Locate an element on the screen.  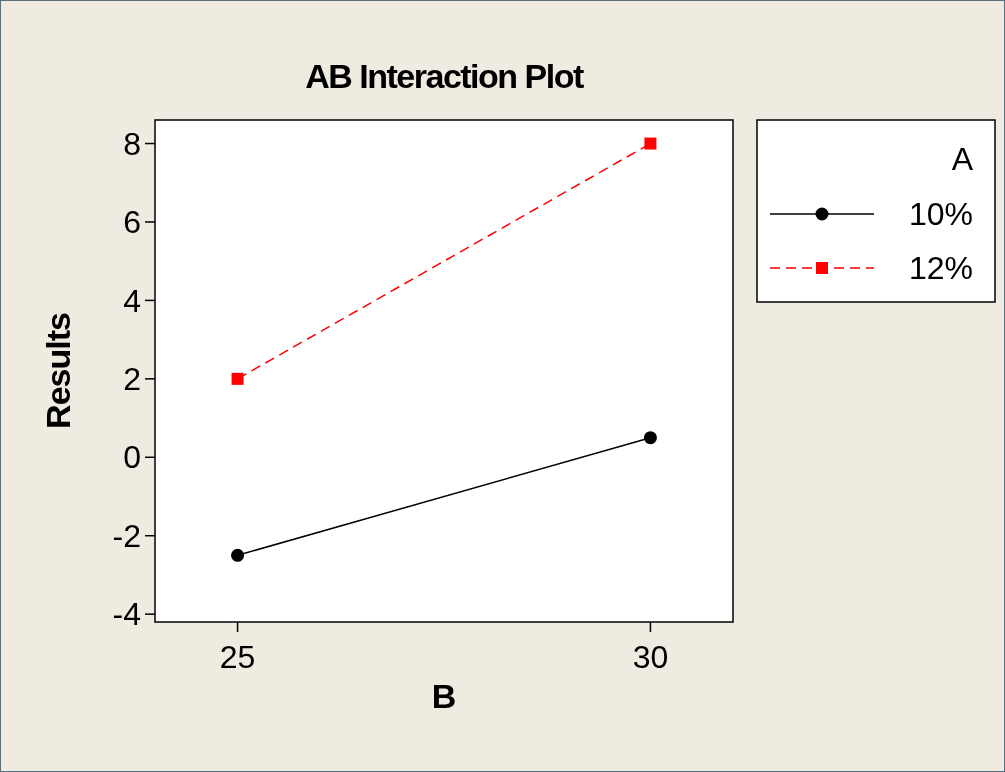
y-tick-label: 0 is located at coordinates (132, 457).